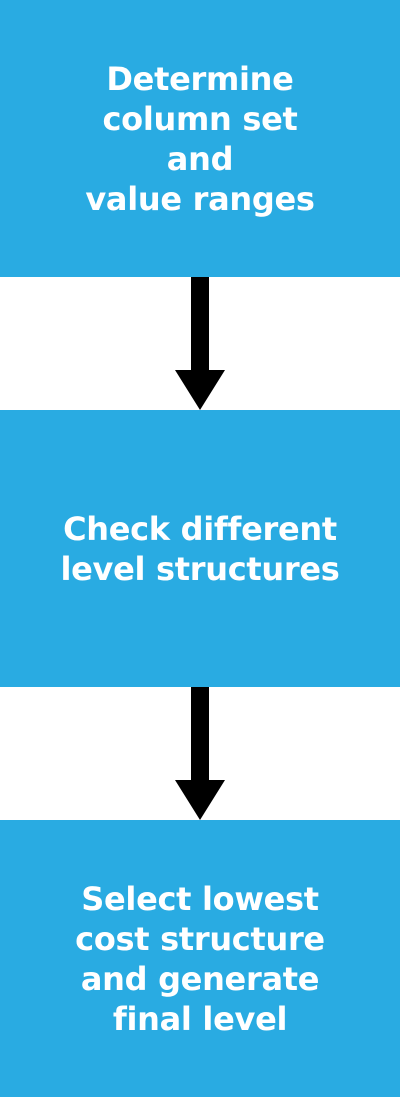 This screenshot has height=1097, width=400. What do you see at coordinates (200, 528) in the screenshot?
I see `step-label-line: Check different` at bounding box center [200, 528].